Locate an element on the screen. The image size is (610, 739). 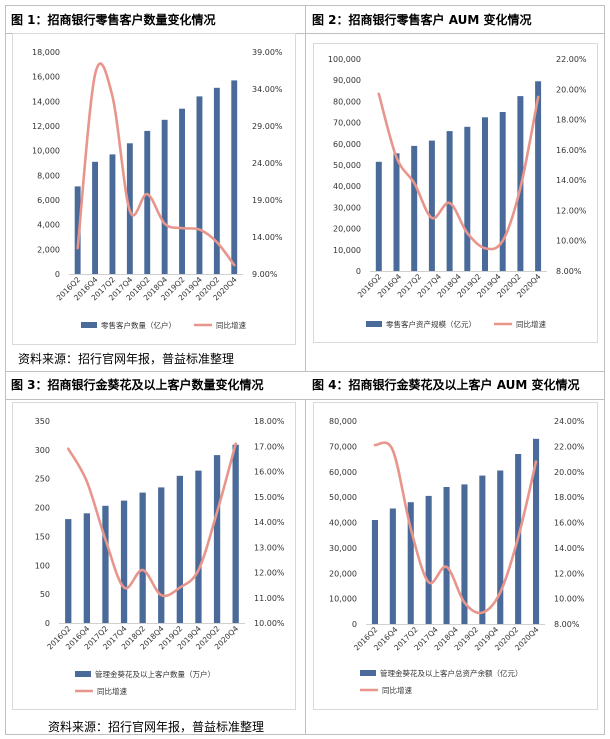
left-axis-tick-label: 200 is located at coordinates (42, 508).